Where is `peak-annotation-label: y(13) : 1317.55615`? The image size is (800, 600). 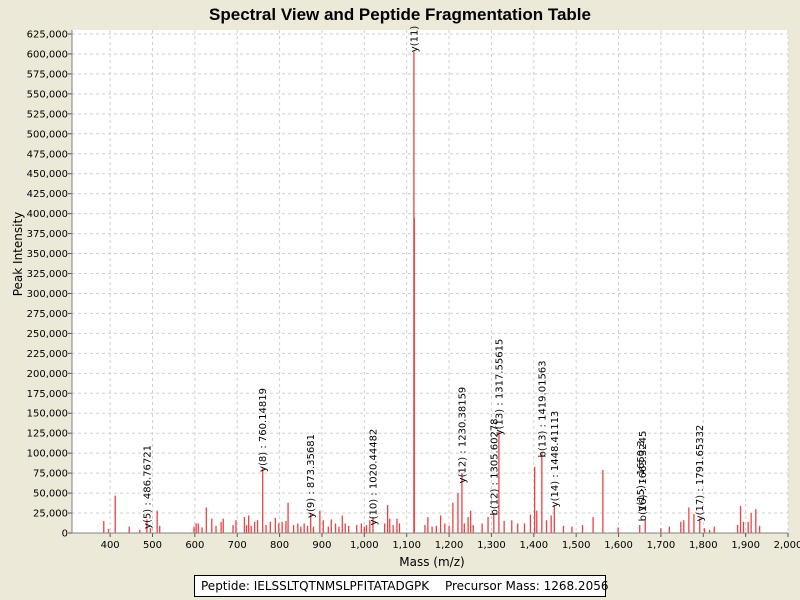 peak-annotation-label: y(13) : 1317.55615 is located at coordinates (499, 387).